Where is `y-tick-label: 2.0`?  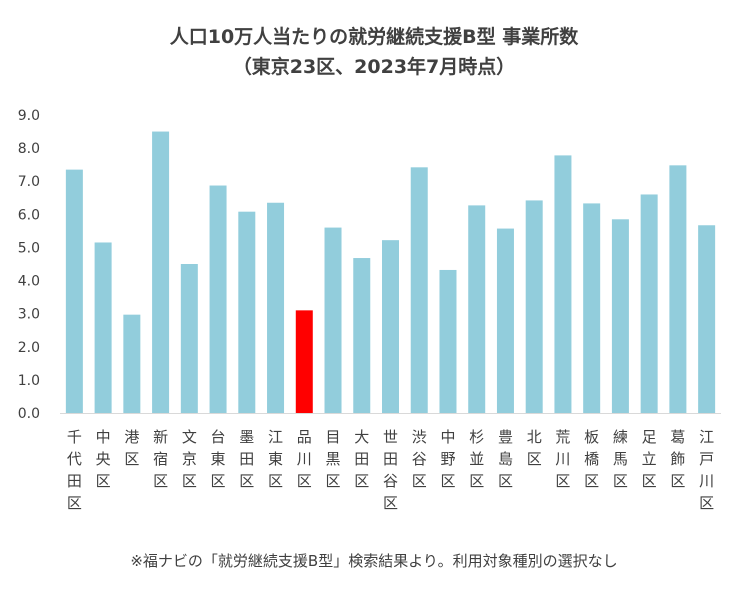
y-tick-label: 2.0 is located at coordinates (29, 348).